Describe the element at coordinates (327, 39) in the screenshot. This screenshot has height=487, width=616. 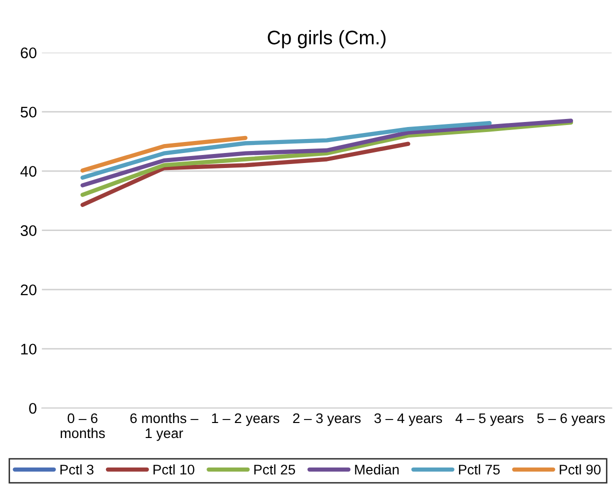
I see `chart-title: Cp girls (Cm.)` at that location.